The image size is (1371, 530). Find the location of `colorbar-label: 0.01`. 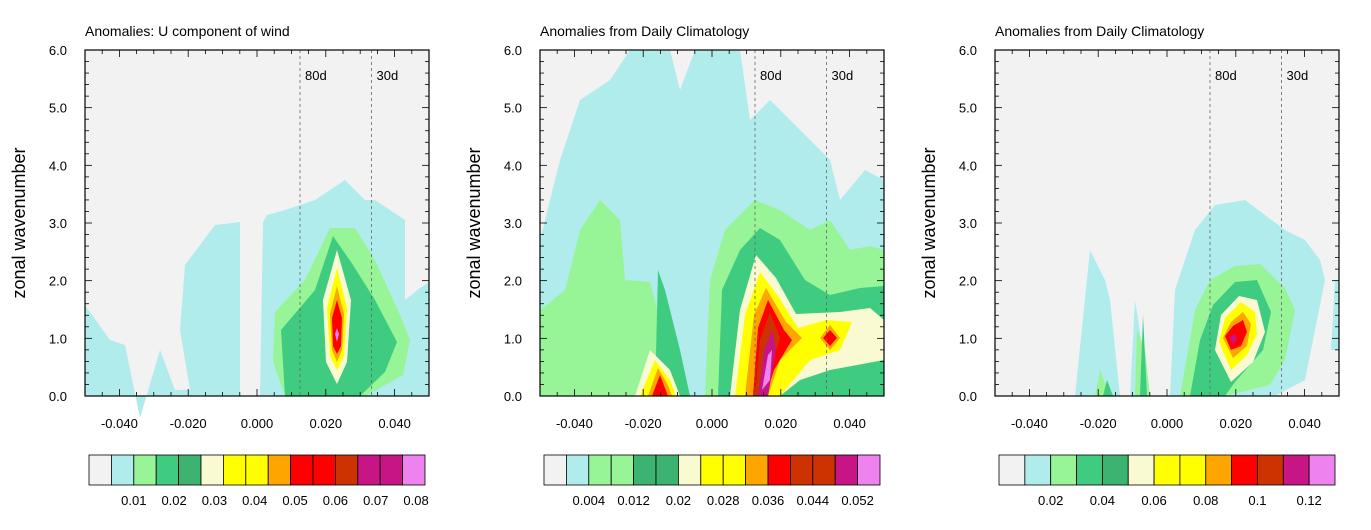

colorbar-label: 0.01 is located at coordinates (133, 500).